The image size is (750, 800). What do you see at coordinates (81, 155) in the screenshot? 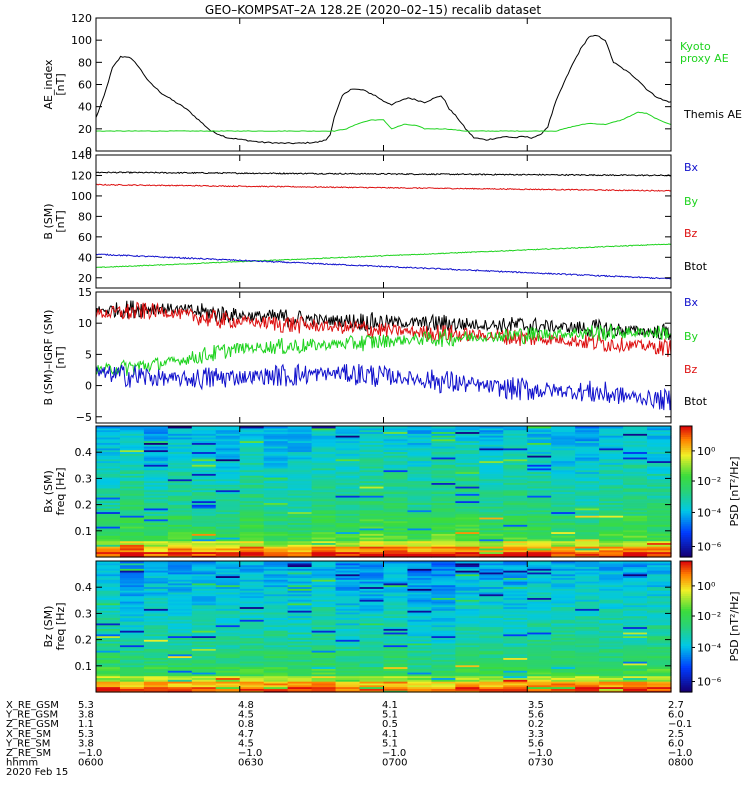
I see `y-tick-label: 140` at bounding box center [81, 155].